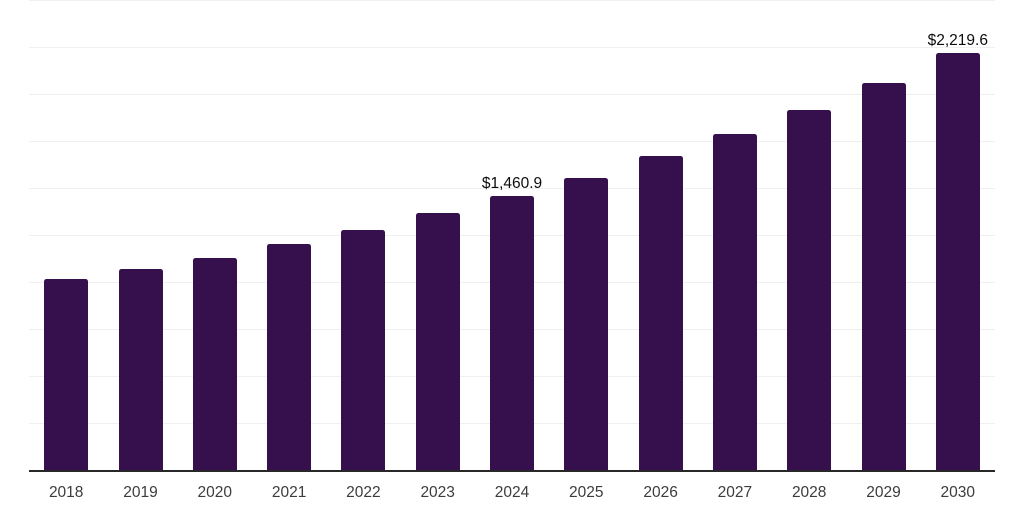 This screenshot has height=512, width=1024. I want to click on x-tick-label-2019: 2019, so click(140, 492).